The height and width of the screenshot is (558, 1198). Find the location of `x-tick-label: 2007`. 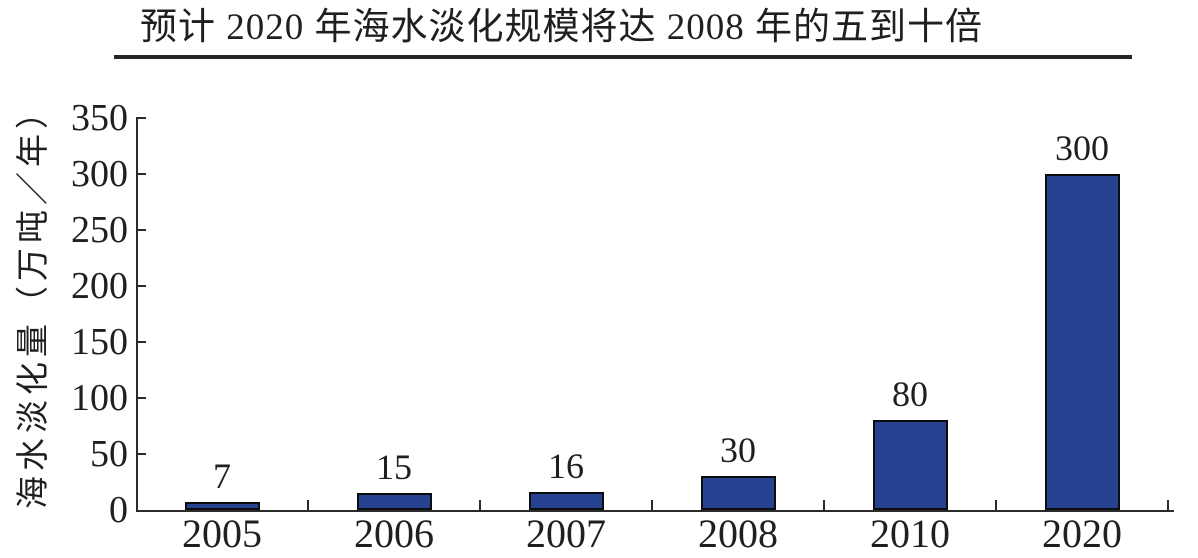

x-tick-label: 2007 is located at coordinates (566, 533).